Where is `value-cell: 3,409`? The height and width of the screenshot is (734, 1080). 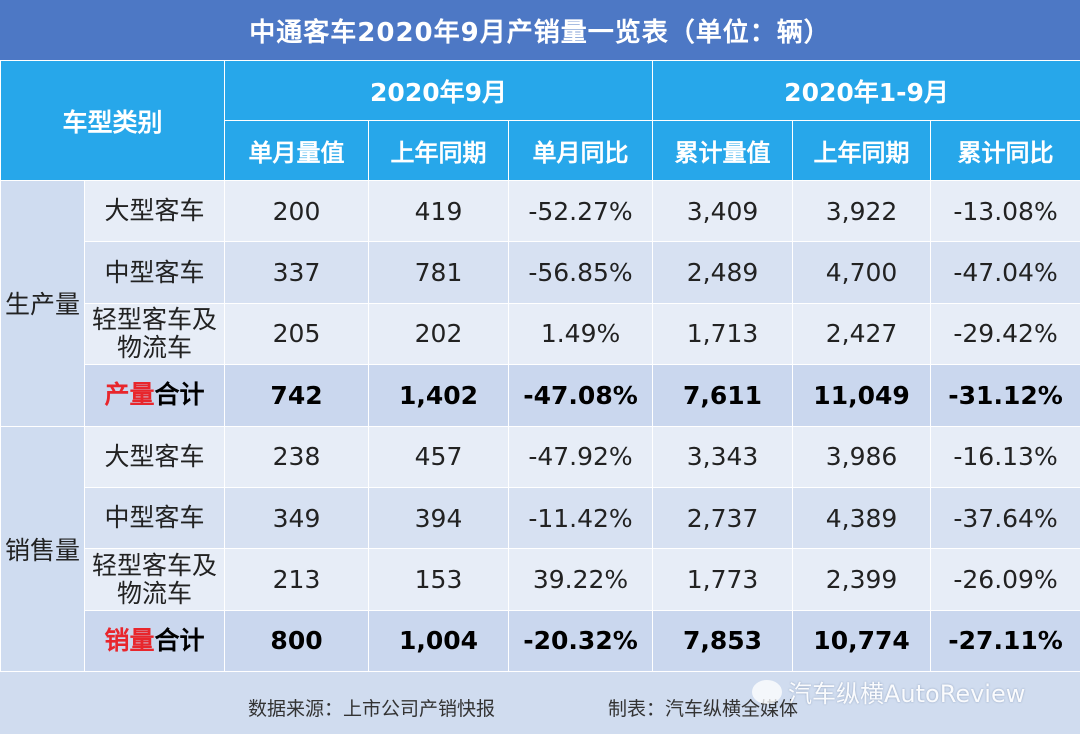 value-cell: 3,409 is located at coordinates (723, 211).